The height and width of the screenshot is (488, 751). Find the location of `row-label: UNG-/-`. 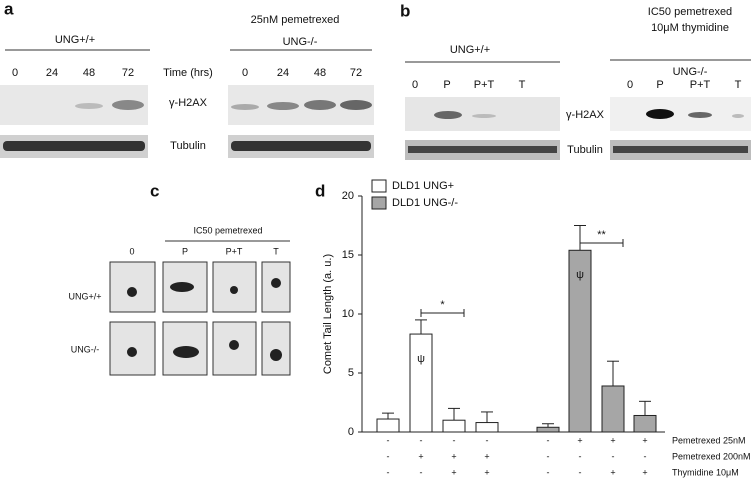

row-label: UNG-/- is located at coordinates (85, 349).